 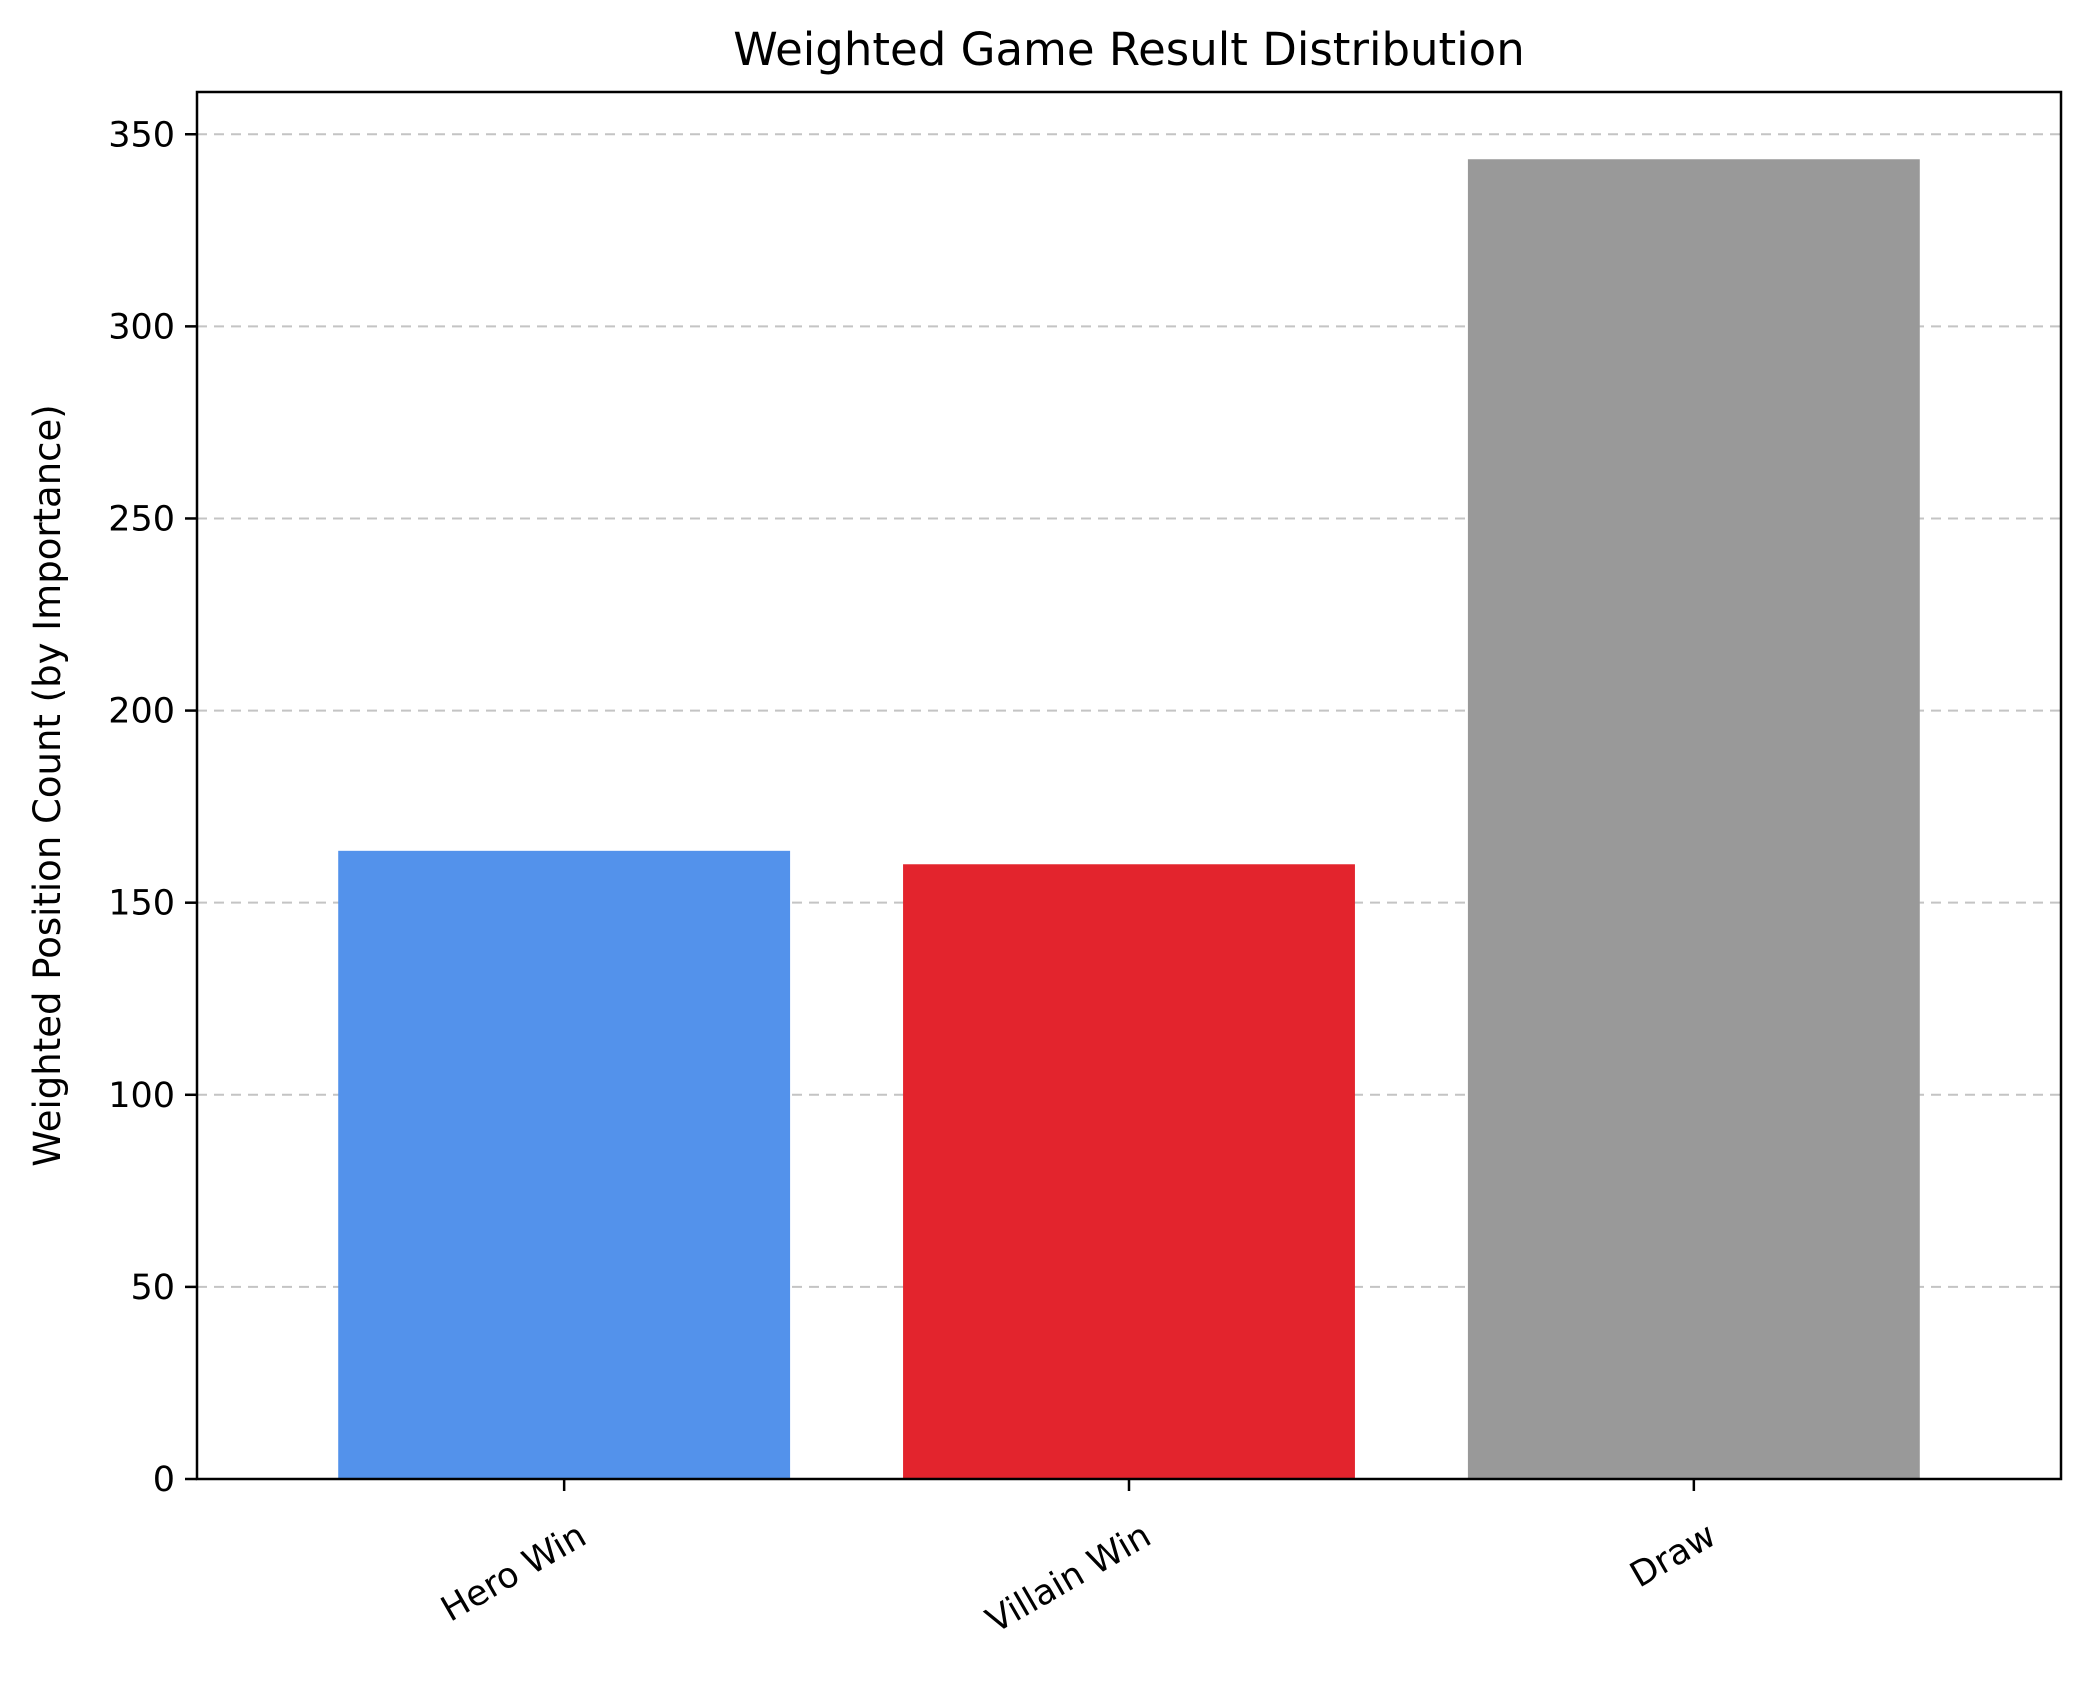 I want to click on bar-villain-win, so click(x=1129, y=1171).